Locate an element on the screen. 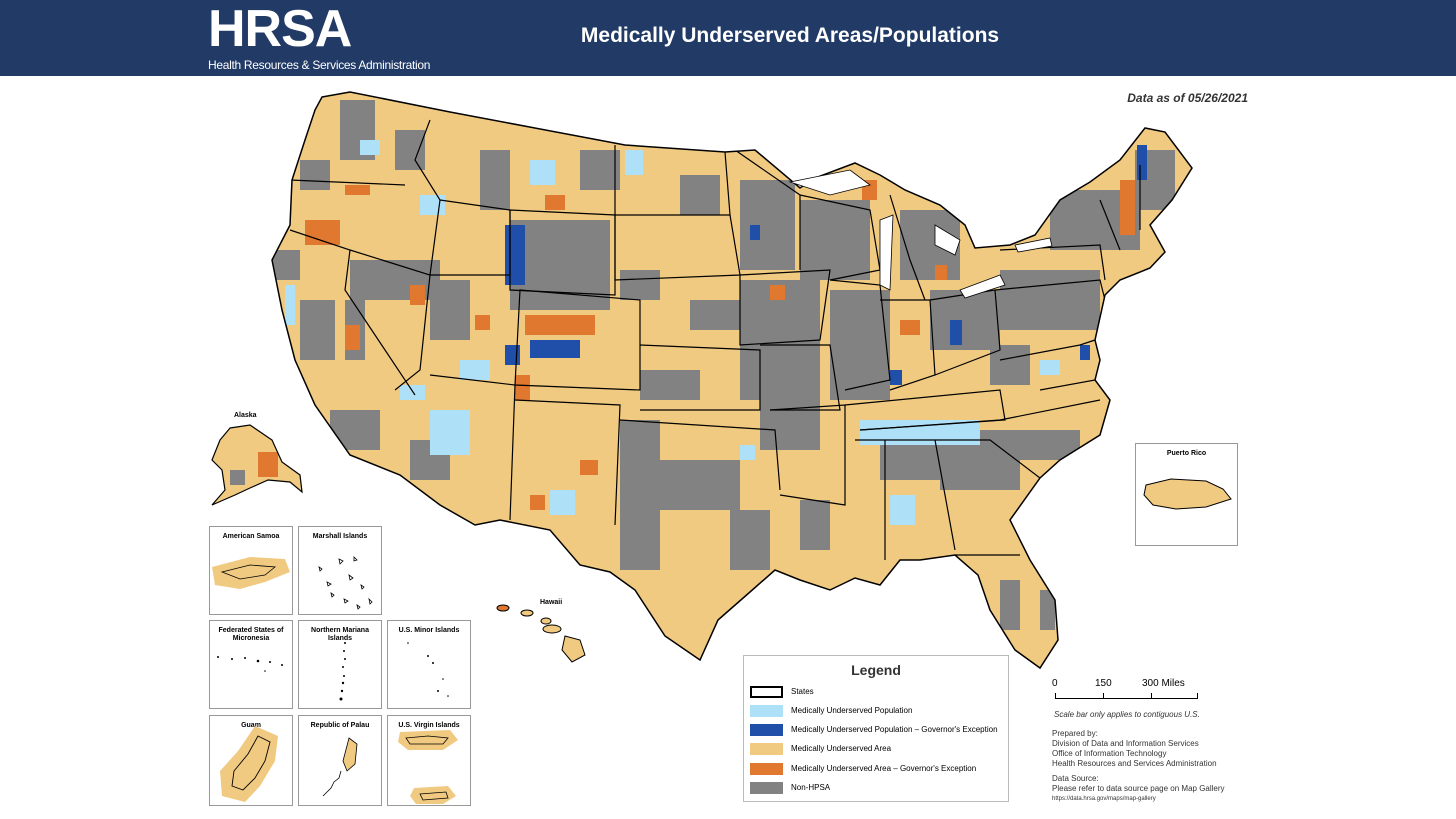 The image size is (1456, 819). guam-inset: Guam is located at coordinates (251, 760).